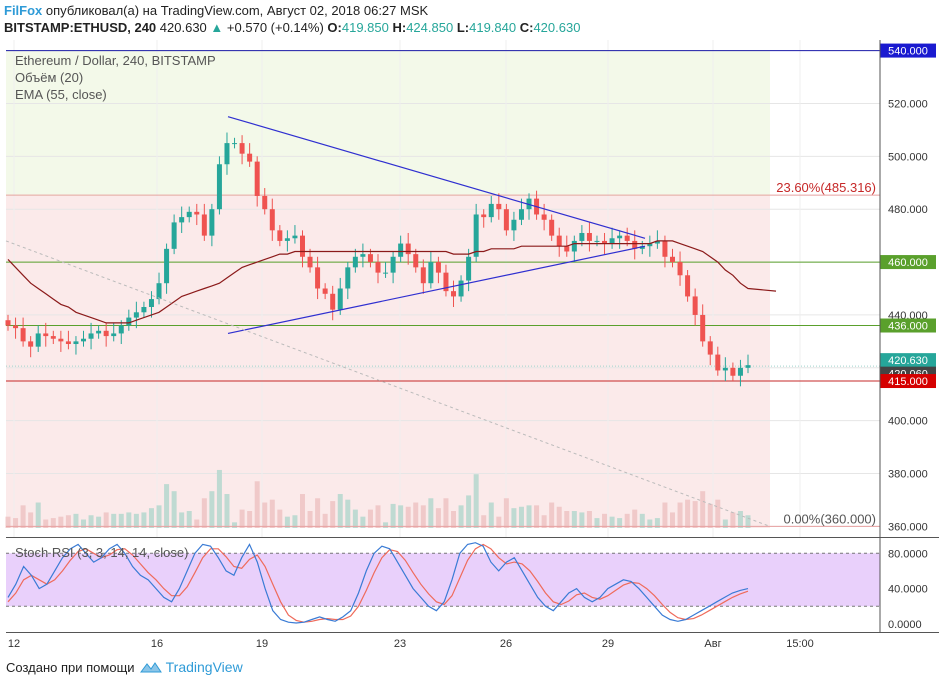 The image size is (939, 688). What do you see at coordinates (157, 644) in the screenshot?
I see `x-tick-label: 16` at bounding box center [157, 644].